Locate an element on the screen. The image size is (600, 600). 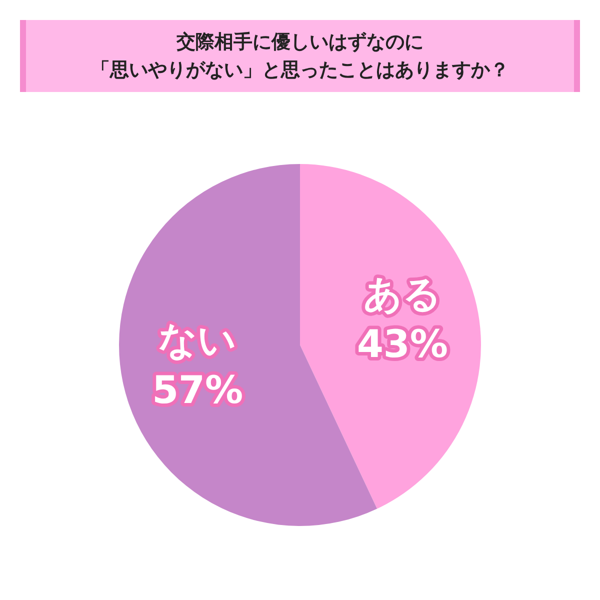
slice-label: ある is located at coordinates (402, 294).